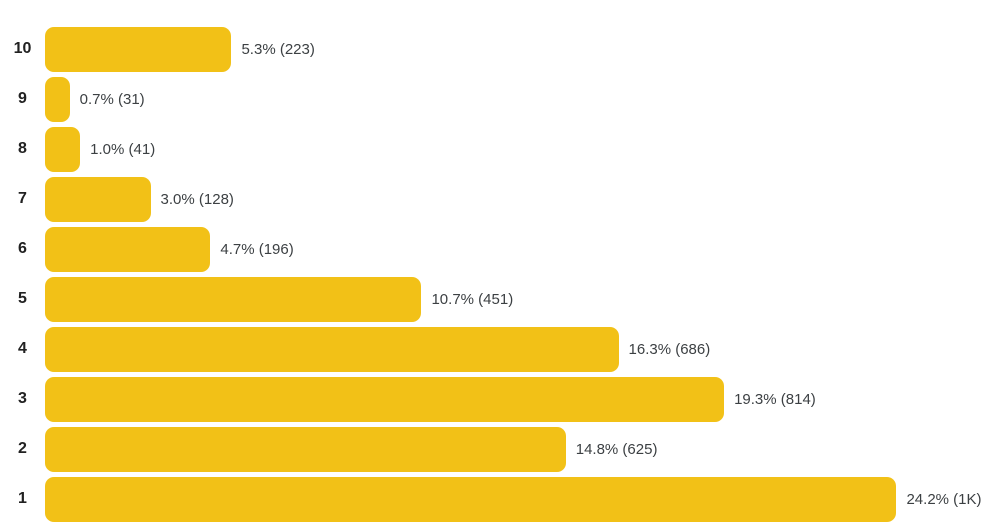  I want to click on bar-row: 2 14.8% (625), so click(497, 449).